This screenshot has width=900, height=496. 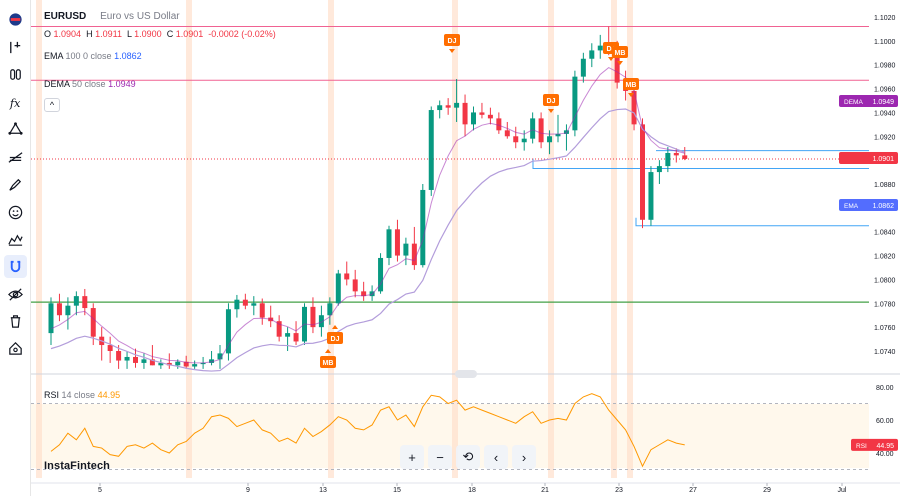 What do you see at coordinates (15, 129) in the screenshot?
I see `pattern-icon` at bounding box center [15, 129].